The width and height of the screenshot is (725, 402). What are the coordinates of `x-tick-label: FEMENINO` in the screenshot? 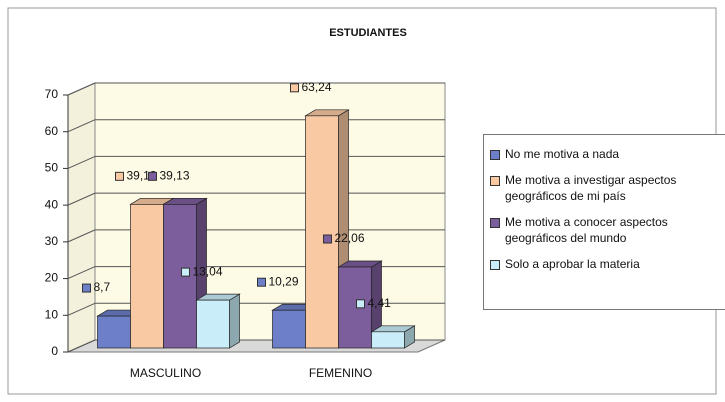 It's located at (340, 373).